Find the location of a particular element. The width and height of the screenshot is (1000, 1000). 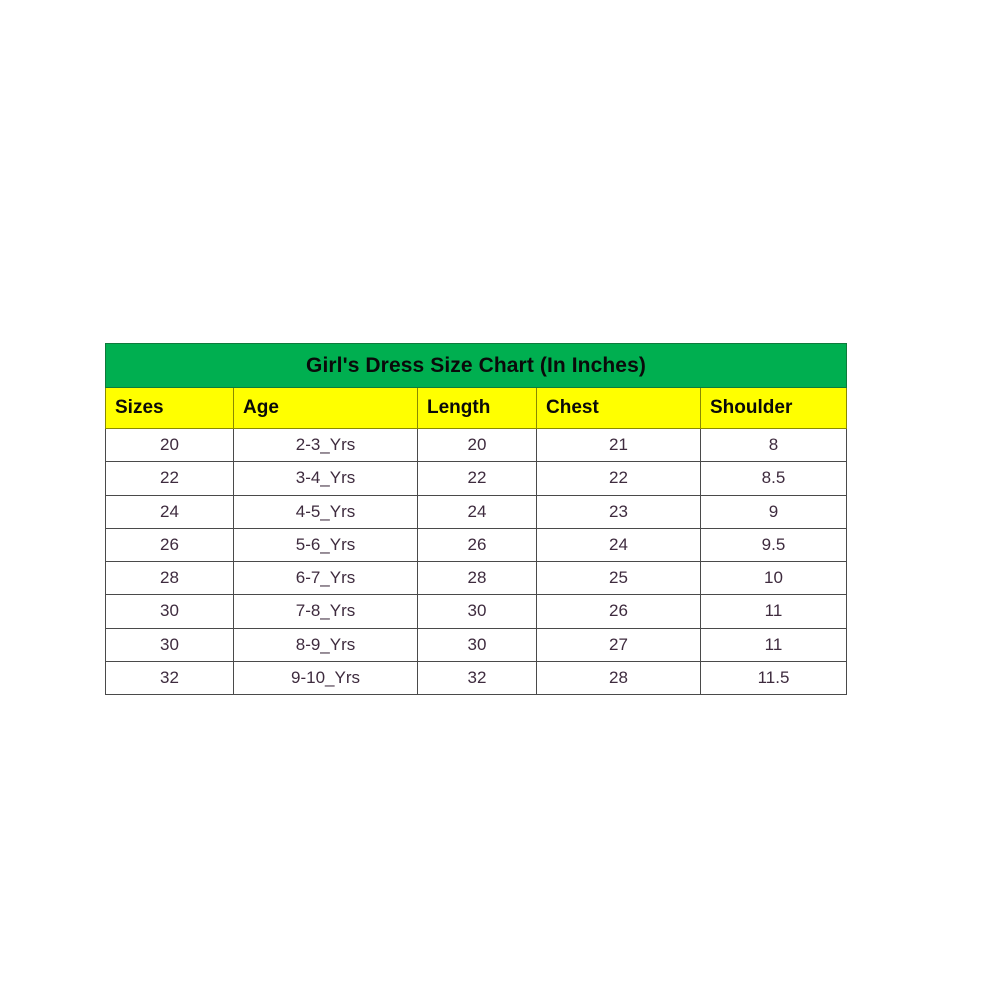

cell-chest: 23 is located at coordinates (618, 511).